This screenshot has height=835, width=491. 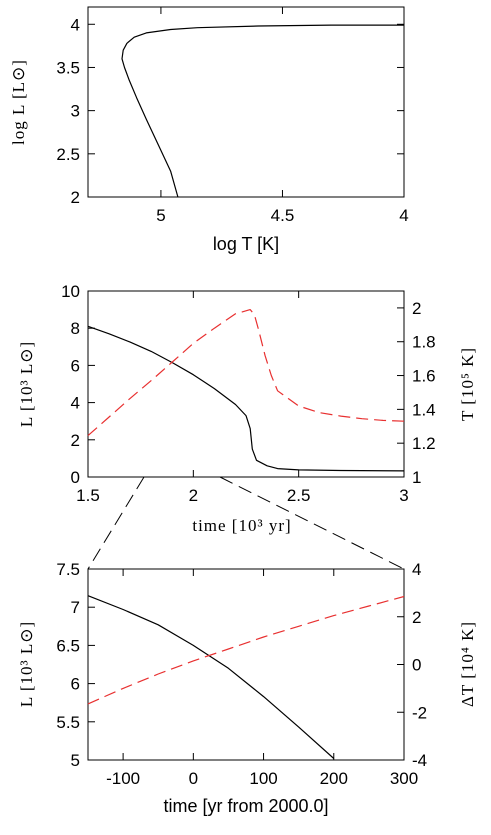 I want to click on zoom-connector-lines, so click(x=246, y=523).